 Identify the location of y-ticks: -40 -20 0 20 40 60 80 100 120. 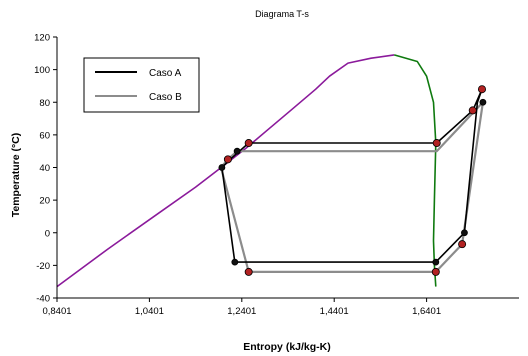
(45, 169).